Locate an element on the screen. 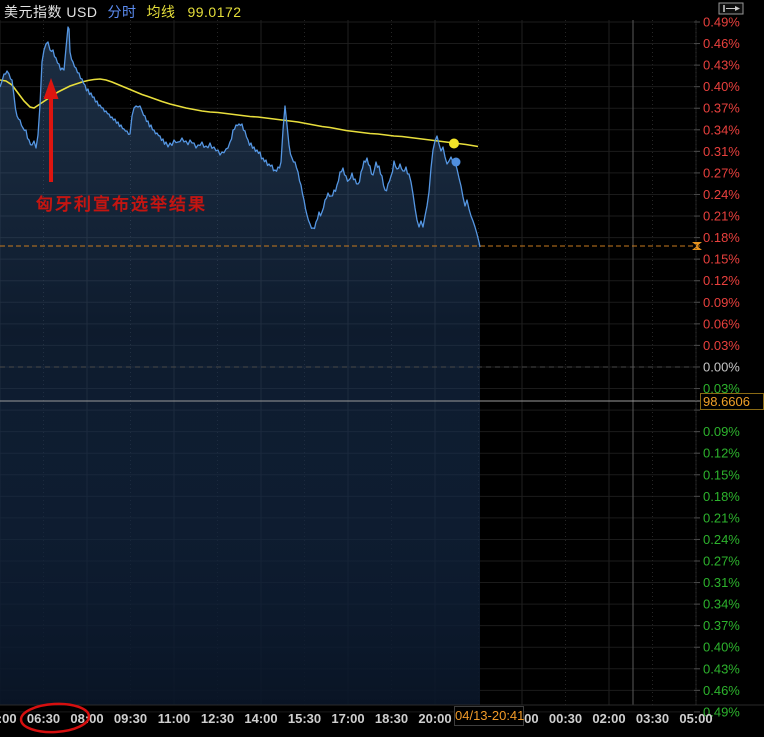 Image resolution: width=764 pixels, height=737 pixels. time-axis-label: 17:00 is located at coordinates (347, 718).